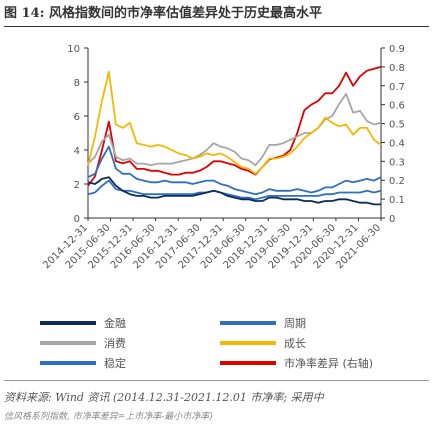 The height and width of the screenshot is (430, 433). What do you see at coordinates (77, 117) in the screenshot?
I see `y-left-tick-label: 6` at bounding box center [77, 117].